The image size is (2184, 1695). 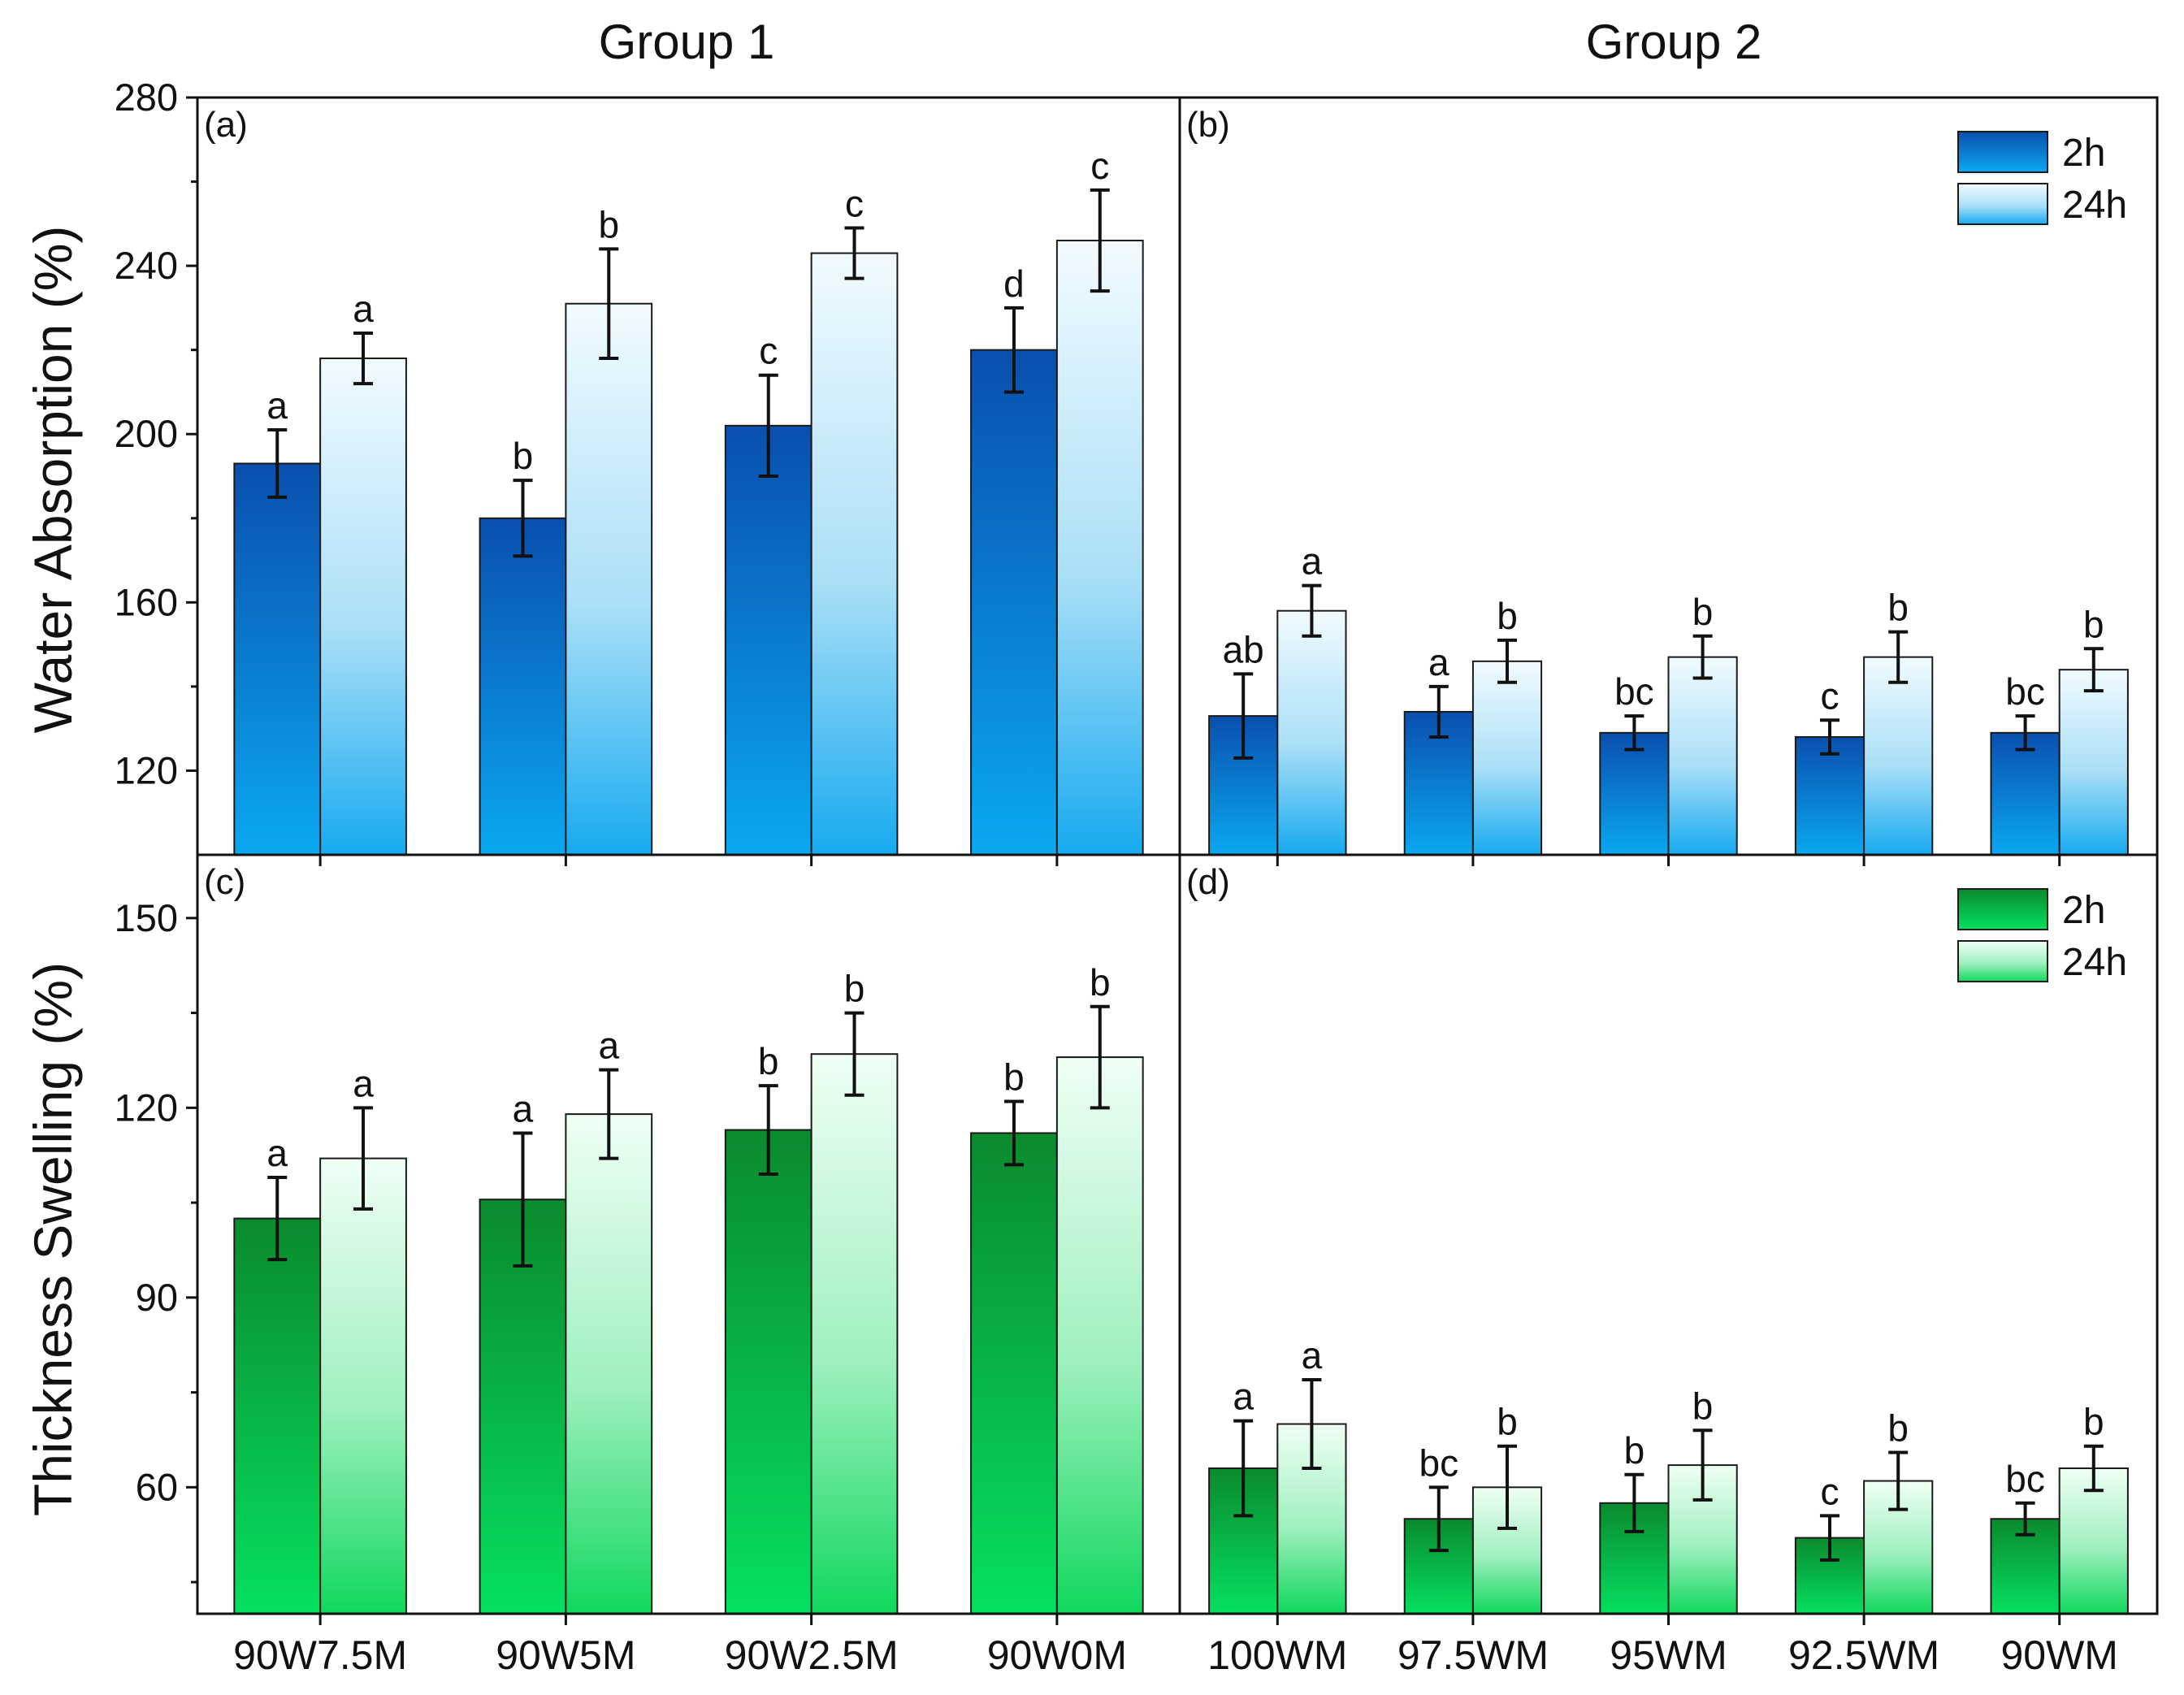 What do you see at coordinates (2093, 1541) in the screenshot?
I see `bar-panel4-24h-90WM` at bounding box center [2093, 1541].